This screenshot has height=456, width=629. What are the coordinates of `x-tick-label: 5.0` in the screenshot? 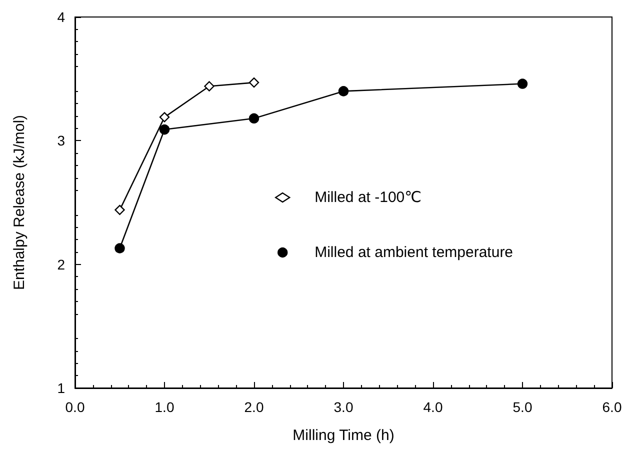 It's located at (522, 407).